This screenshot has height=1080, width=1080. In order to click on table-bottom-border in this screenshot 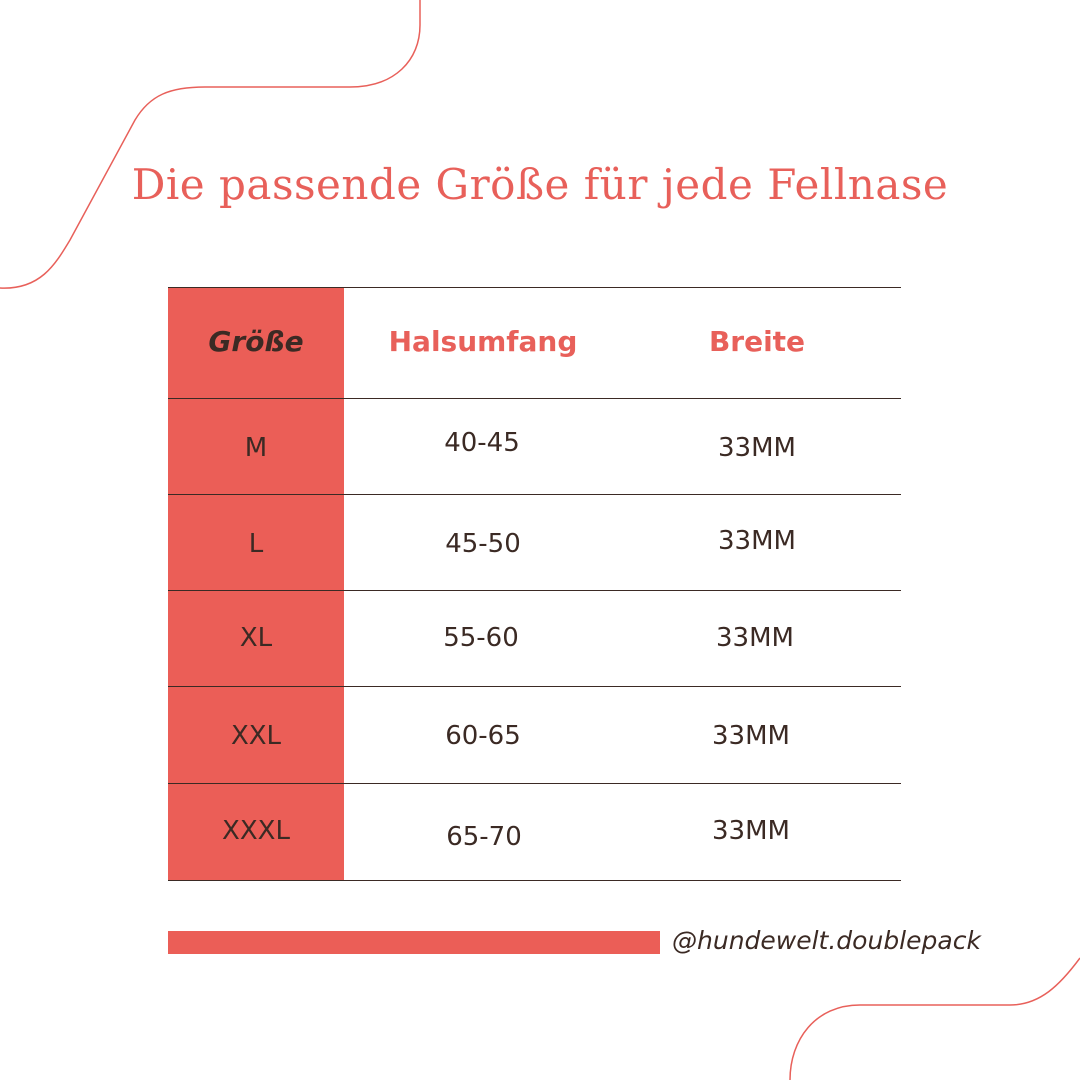, I will do `click(534, 880)`.